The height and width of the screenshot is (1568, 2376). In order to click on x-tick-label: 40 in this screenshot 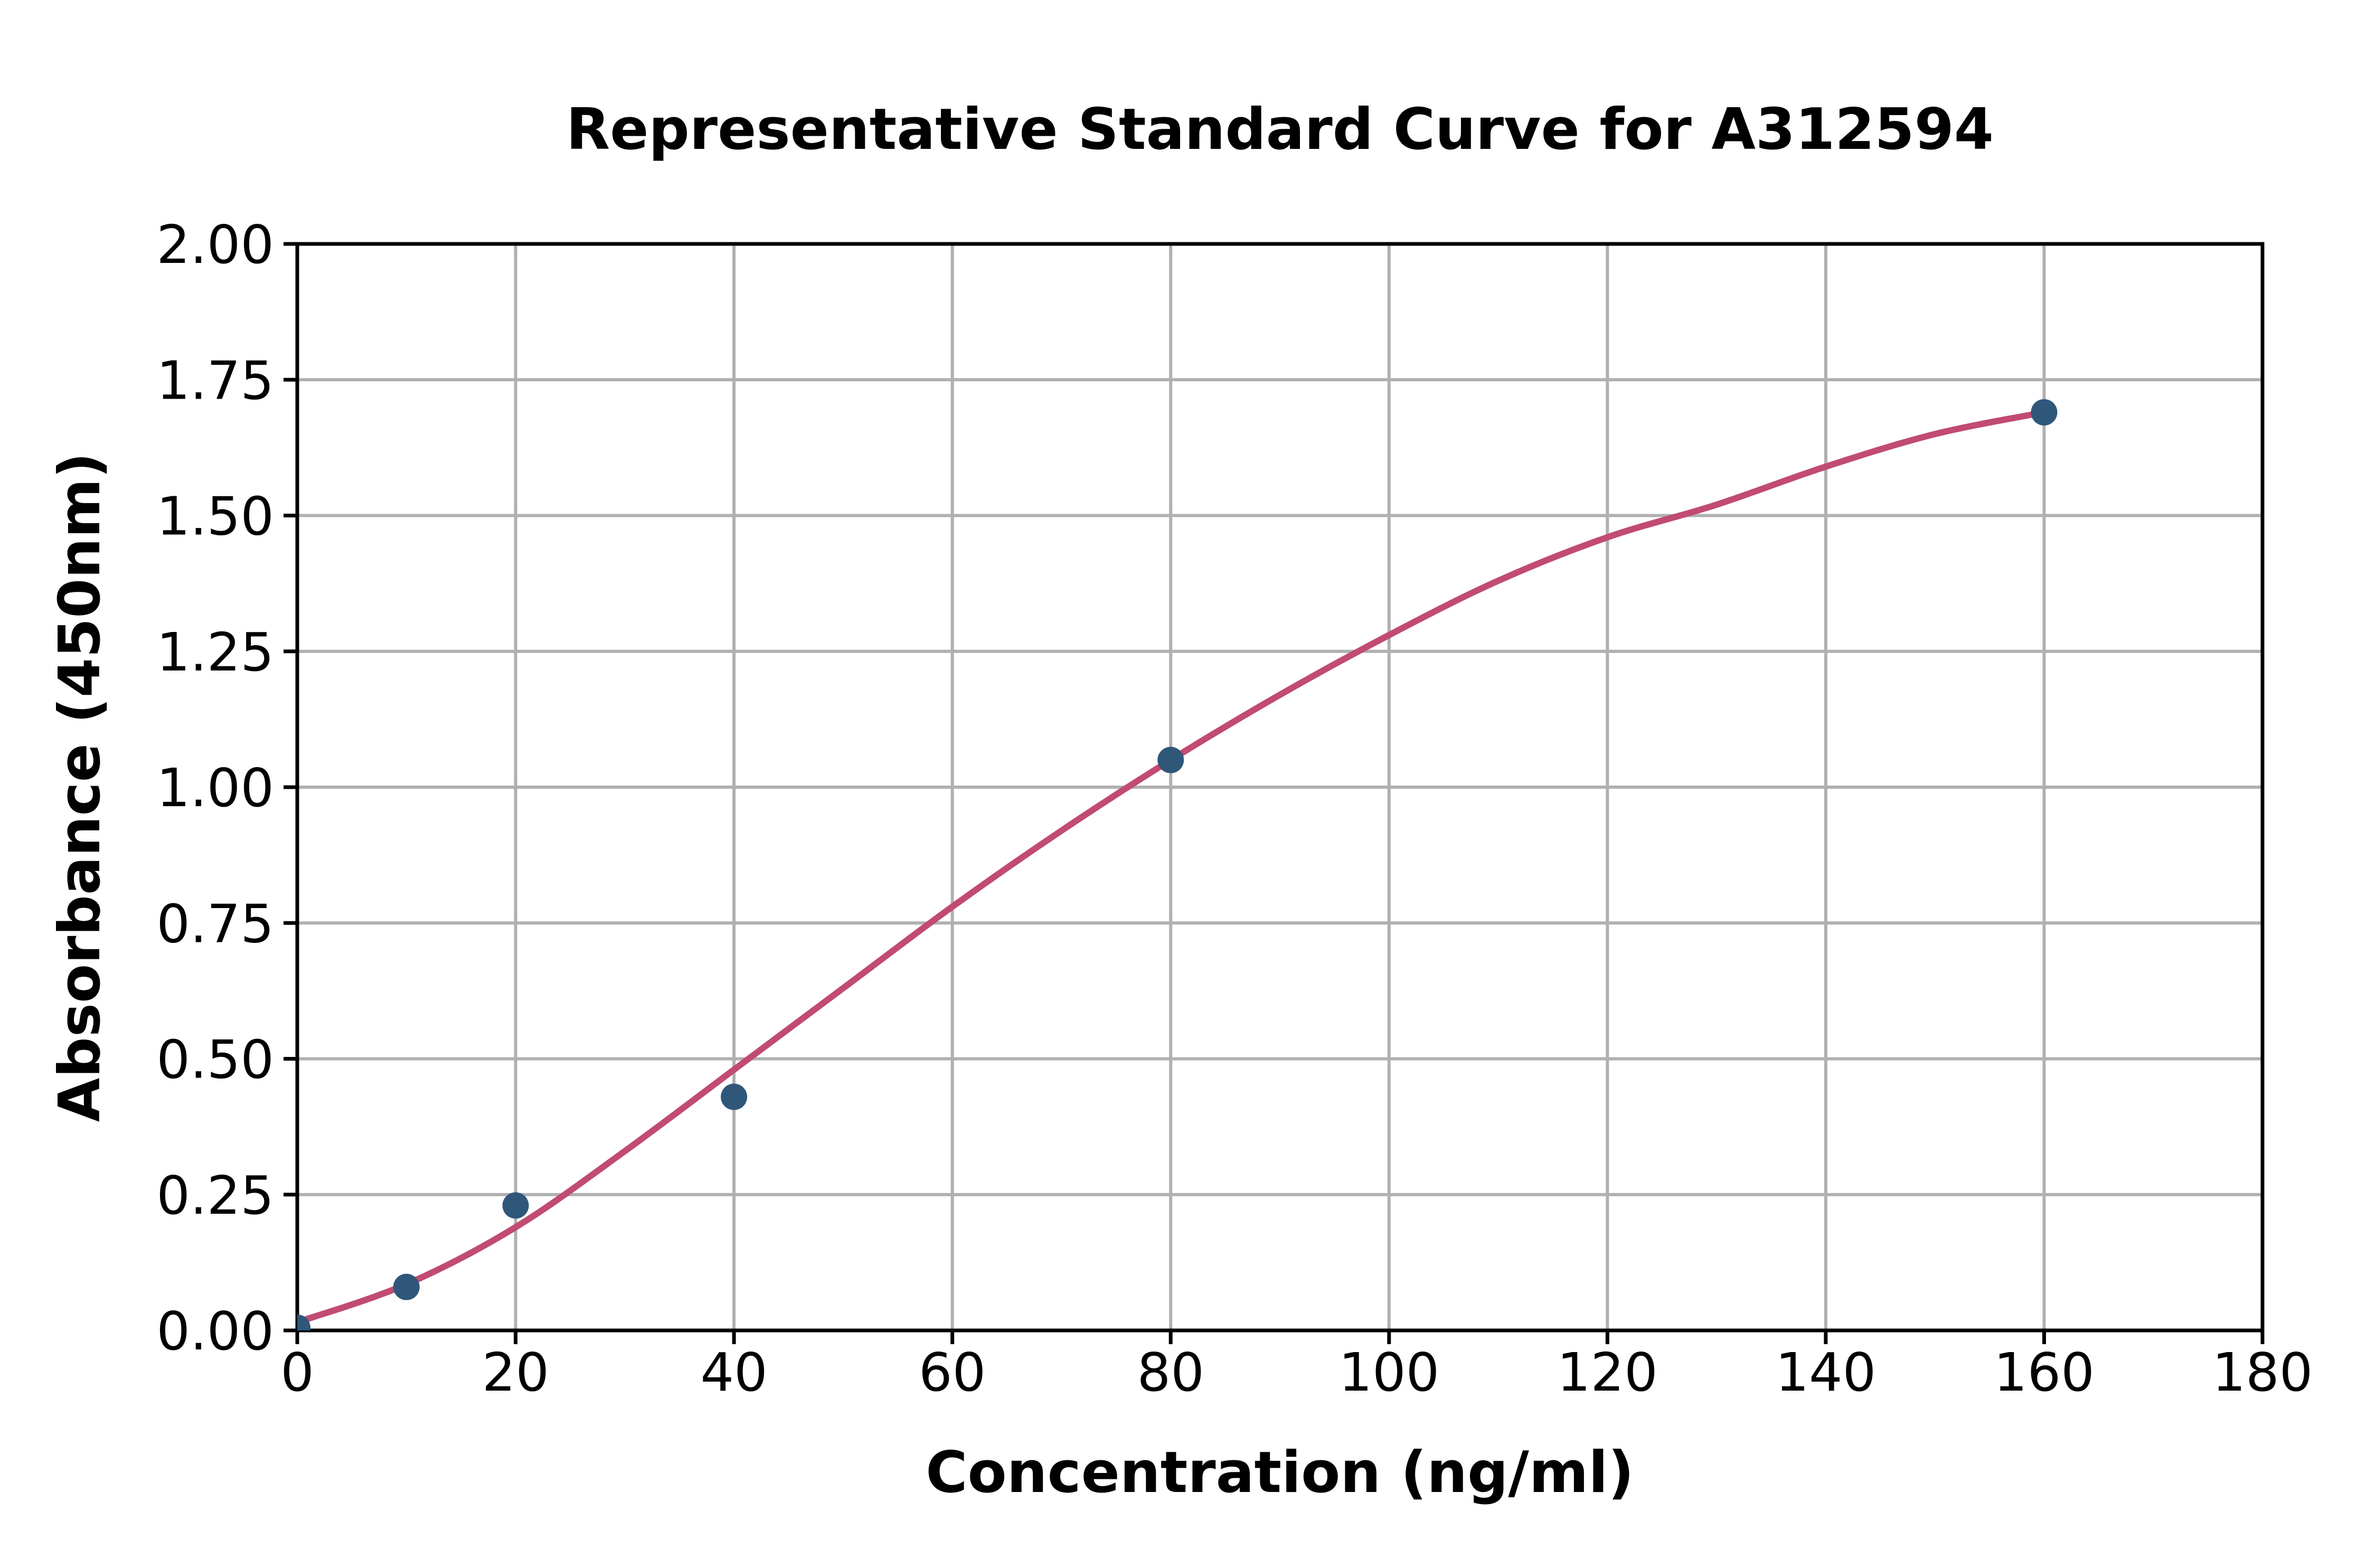, I will do `click(733, 1372)`.